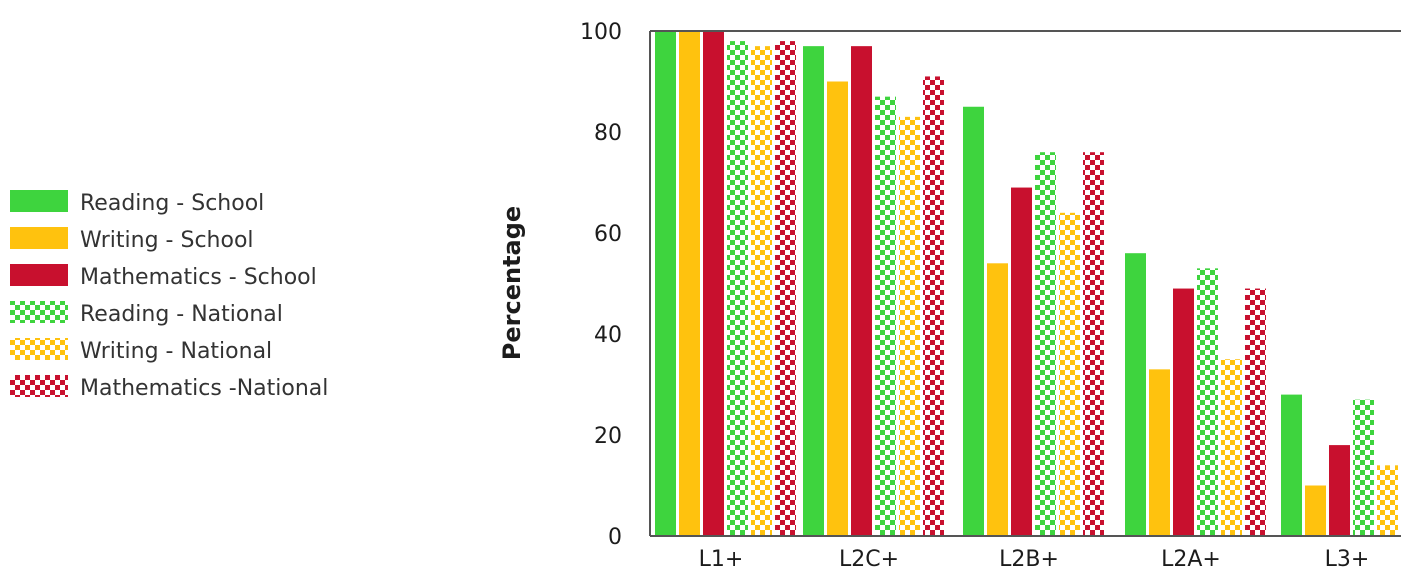 This screenshot has height=571, width=1401. I want to click on legend-item: Reading - National, so click(146, 314).